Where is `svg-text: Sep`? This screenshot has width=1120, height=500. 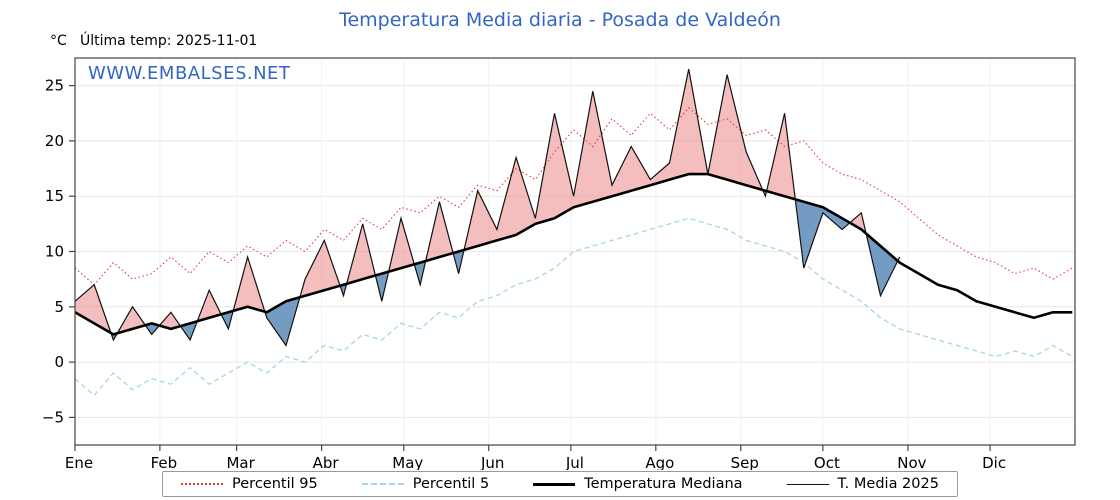
svg-text: Sep is located at coordinates (745, 462).